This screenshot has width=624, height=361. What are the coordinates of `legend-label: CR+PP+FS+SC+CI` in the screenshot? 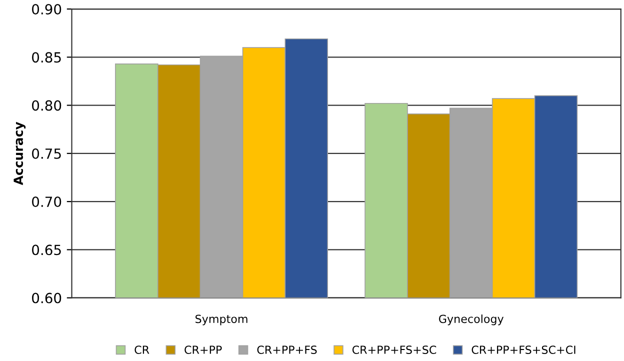 It's located at (524, 350).